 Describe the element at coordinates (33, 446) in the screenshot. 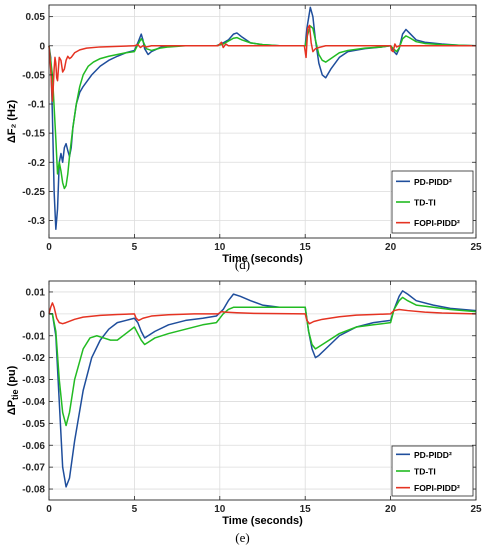

I see `y-tick-label: -0.06` at that location.